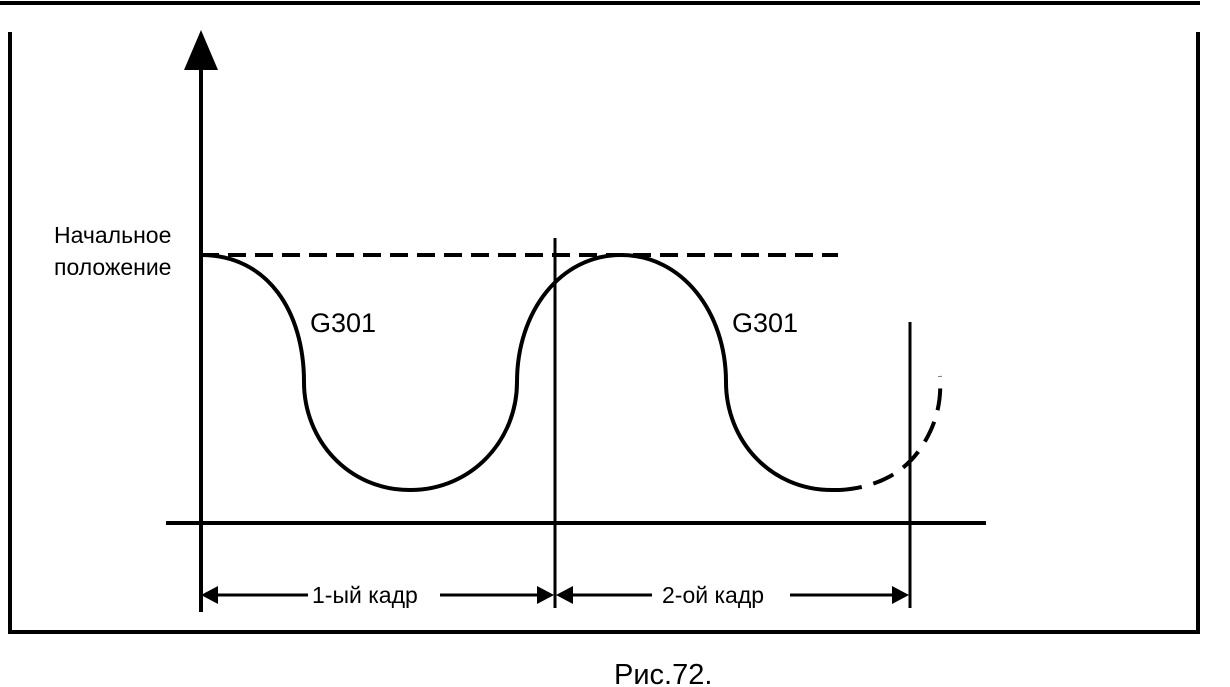 The width and height of the screenshot is (1230, 687). I want to click on frame-2-label: 2-ой кадр, so click(713, 595).